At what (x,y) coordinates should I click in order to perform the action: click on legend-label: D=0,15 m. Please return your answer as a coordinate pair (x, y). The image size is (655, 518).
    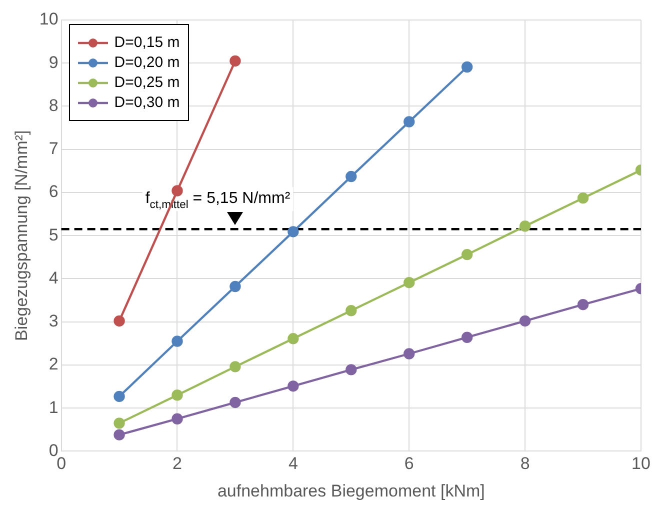
    Looking at the image, I should click on (147, 42).